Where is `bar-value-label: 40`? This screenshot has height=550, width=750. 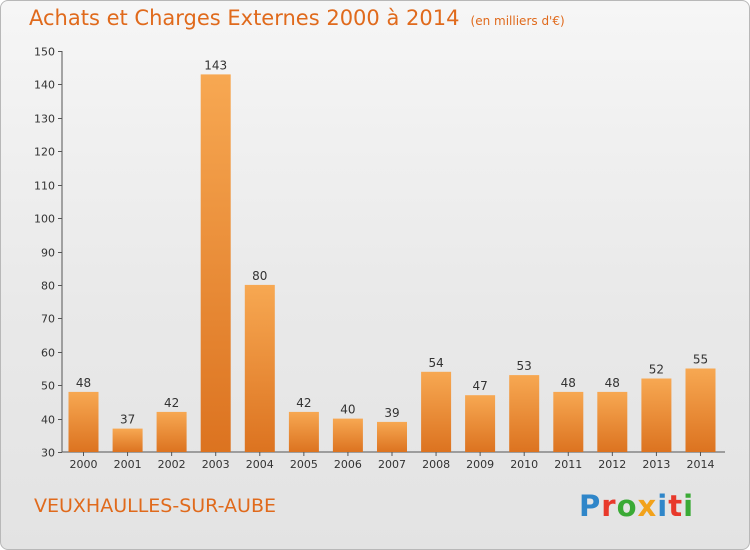 bar-value-label: 40 is located at coordinates (347, 410).